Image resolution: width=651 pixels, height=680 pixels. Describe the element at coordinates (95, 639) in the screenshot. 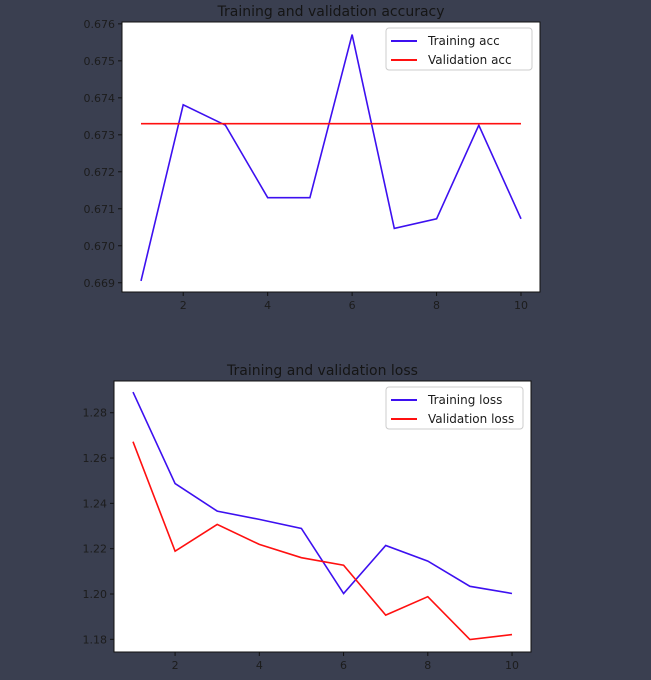

I see `y-tick-label: 1.18` at that location.